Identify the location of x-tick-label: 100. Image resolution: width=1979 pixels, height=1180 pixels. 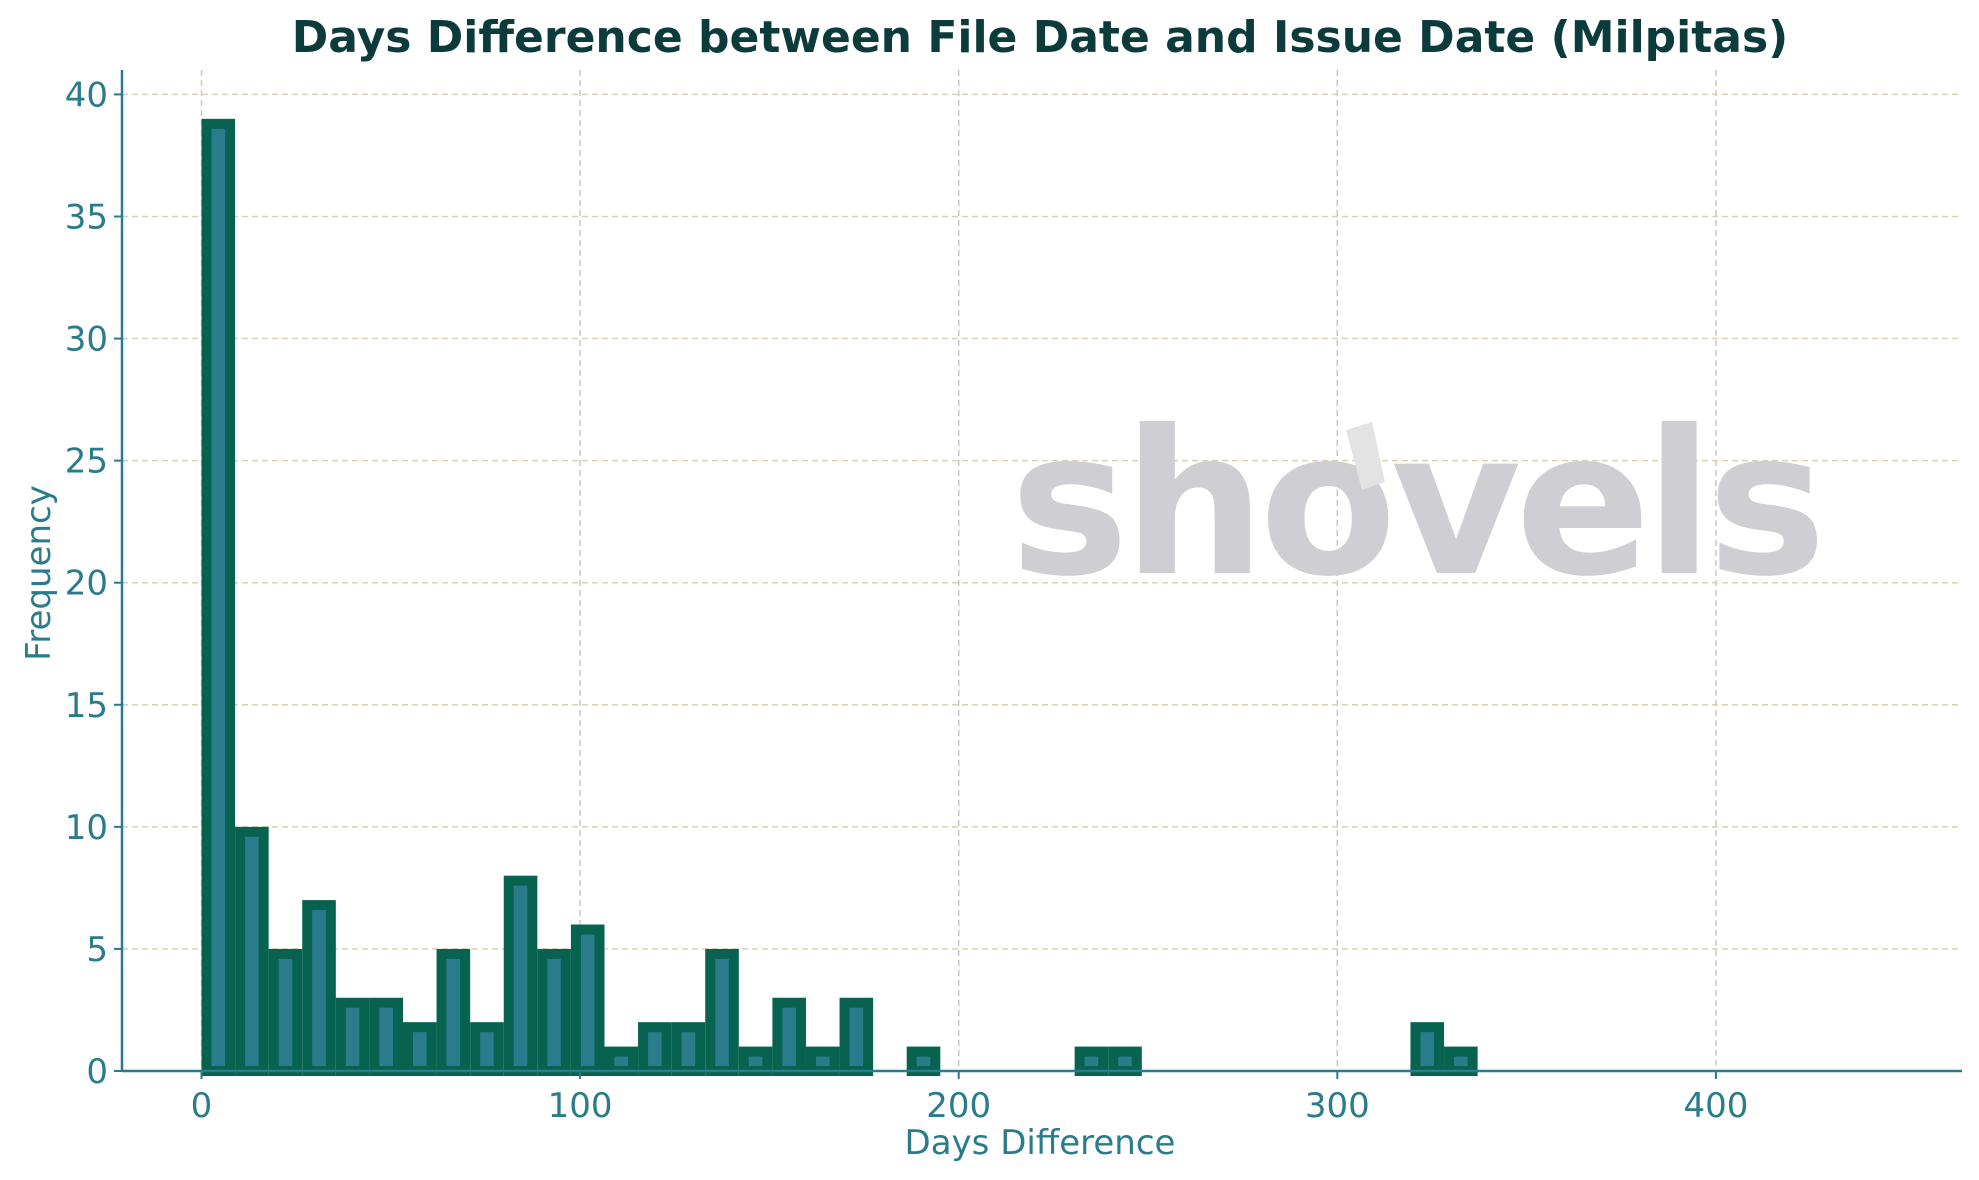
(580, 1106).